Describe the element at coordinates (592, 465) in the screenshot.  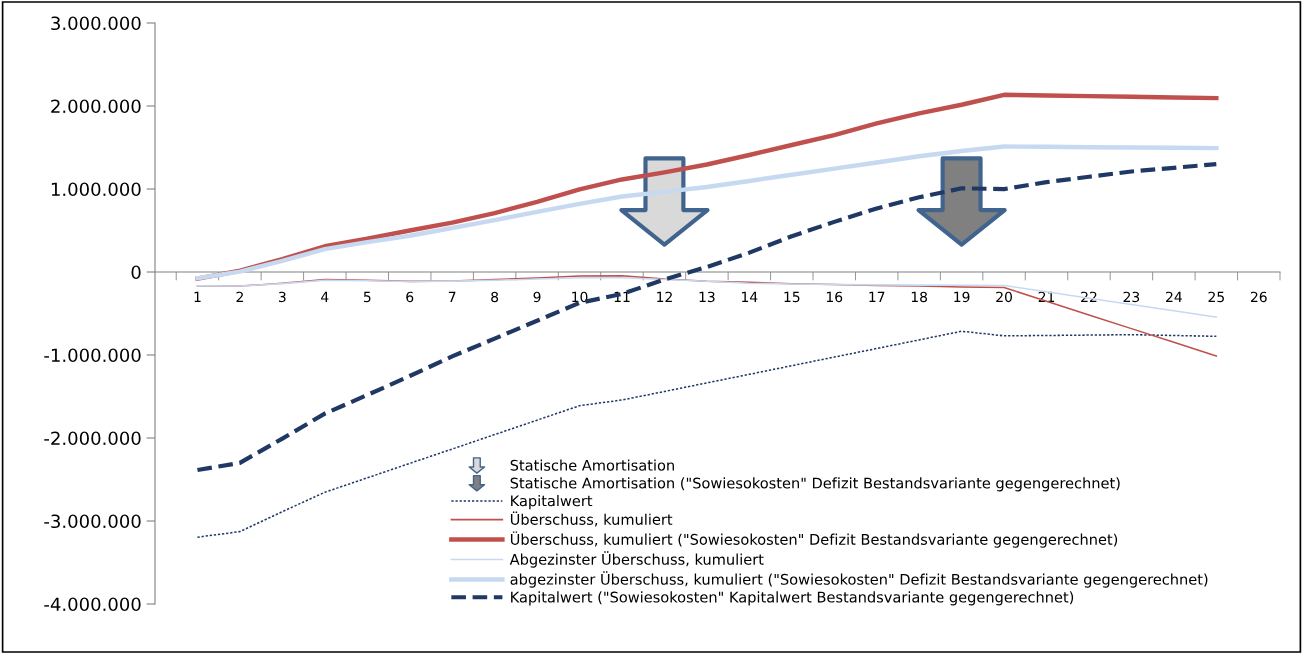
I see `legend-label: Statische Amortisation` at that location.